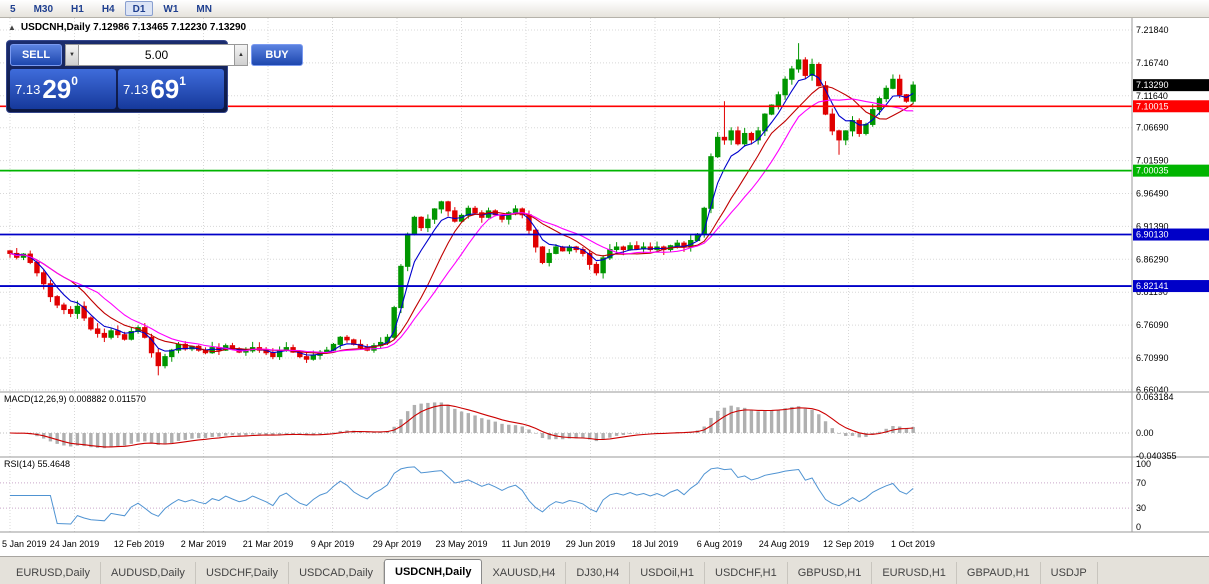 This screenshot has height=584, width=1209. What do you see at coordinates (667, 573) in the screenshot?
I see `chart-tab-usdoil-h1: USDOil,H1` at bounding box center [667, 573].